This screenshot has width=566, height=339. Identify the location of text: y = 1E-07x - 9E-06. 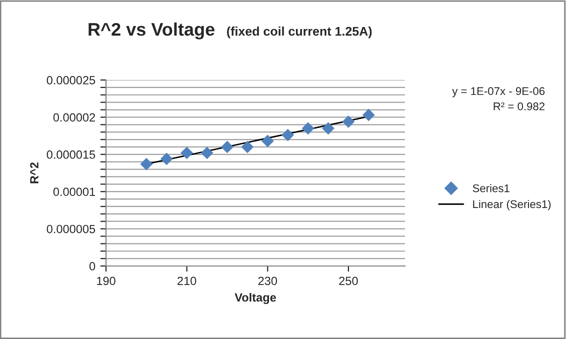
(498, 92).